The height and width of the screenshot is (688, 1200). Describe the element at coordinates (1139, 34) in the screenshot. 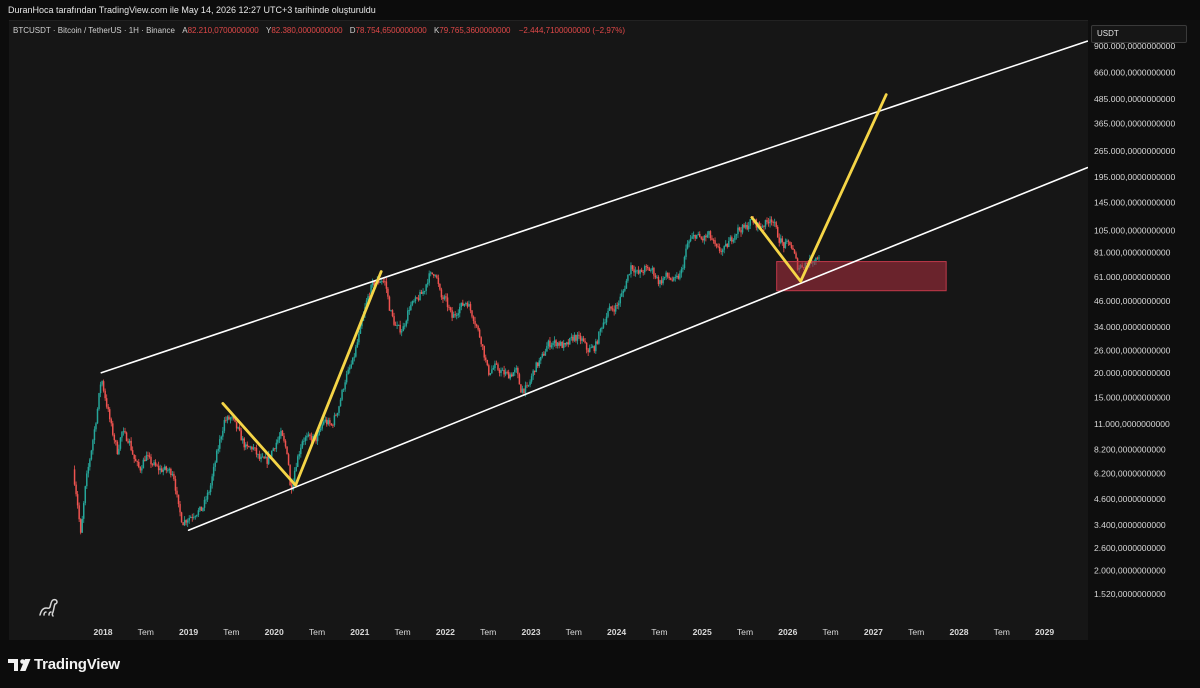

I see `currency-button: USDT` at that location.